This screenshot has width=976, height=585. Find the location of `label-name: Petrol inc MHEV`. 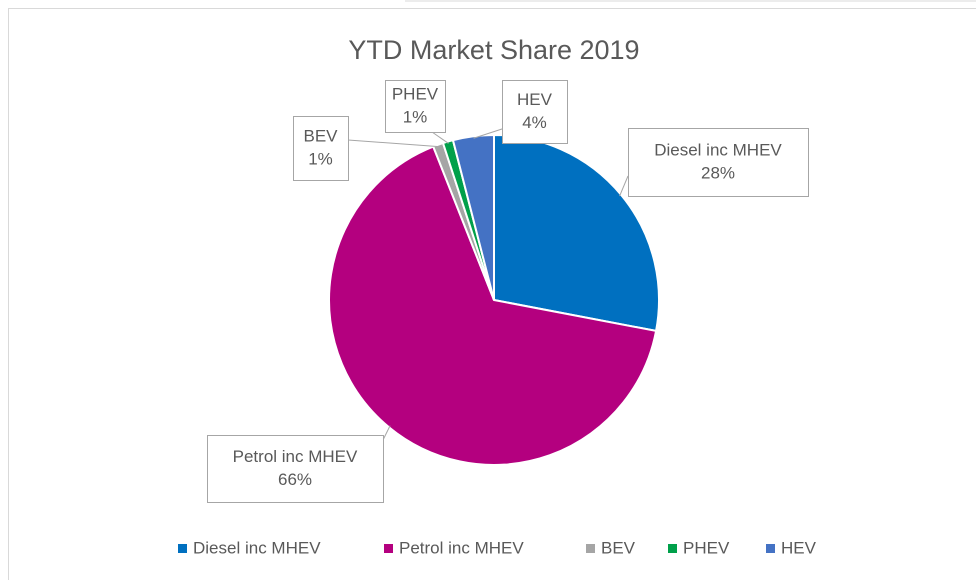

label-name: Petrol inc MHEV is located at coordinates (295, 456).